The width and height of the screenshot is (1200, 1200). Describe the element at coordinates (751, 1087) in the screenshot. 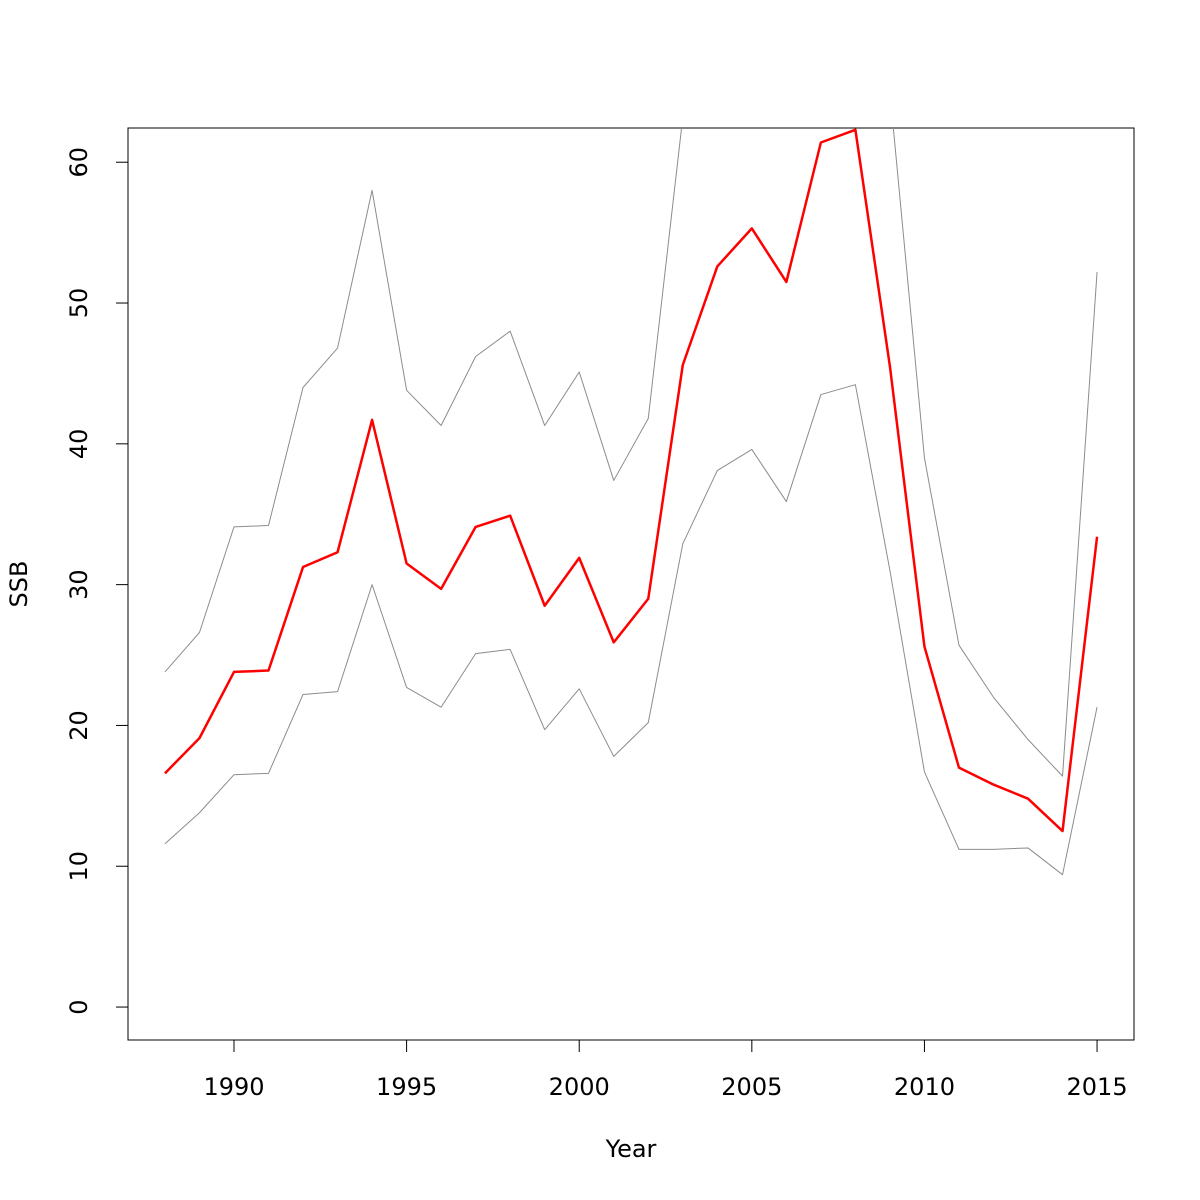

I see `x-tick-label: 2005` at that location.